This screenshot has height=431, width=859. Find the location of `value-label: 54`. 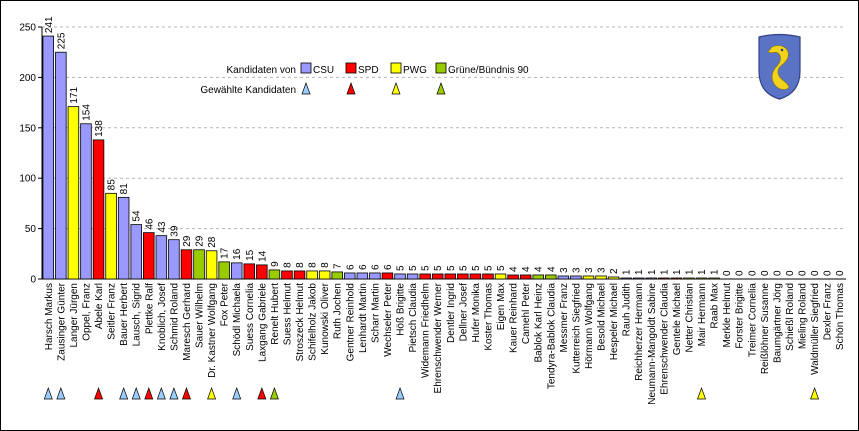

value-label: 54 is located at coordinates (137, 216).